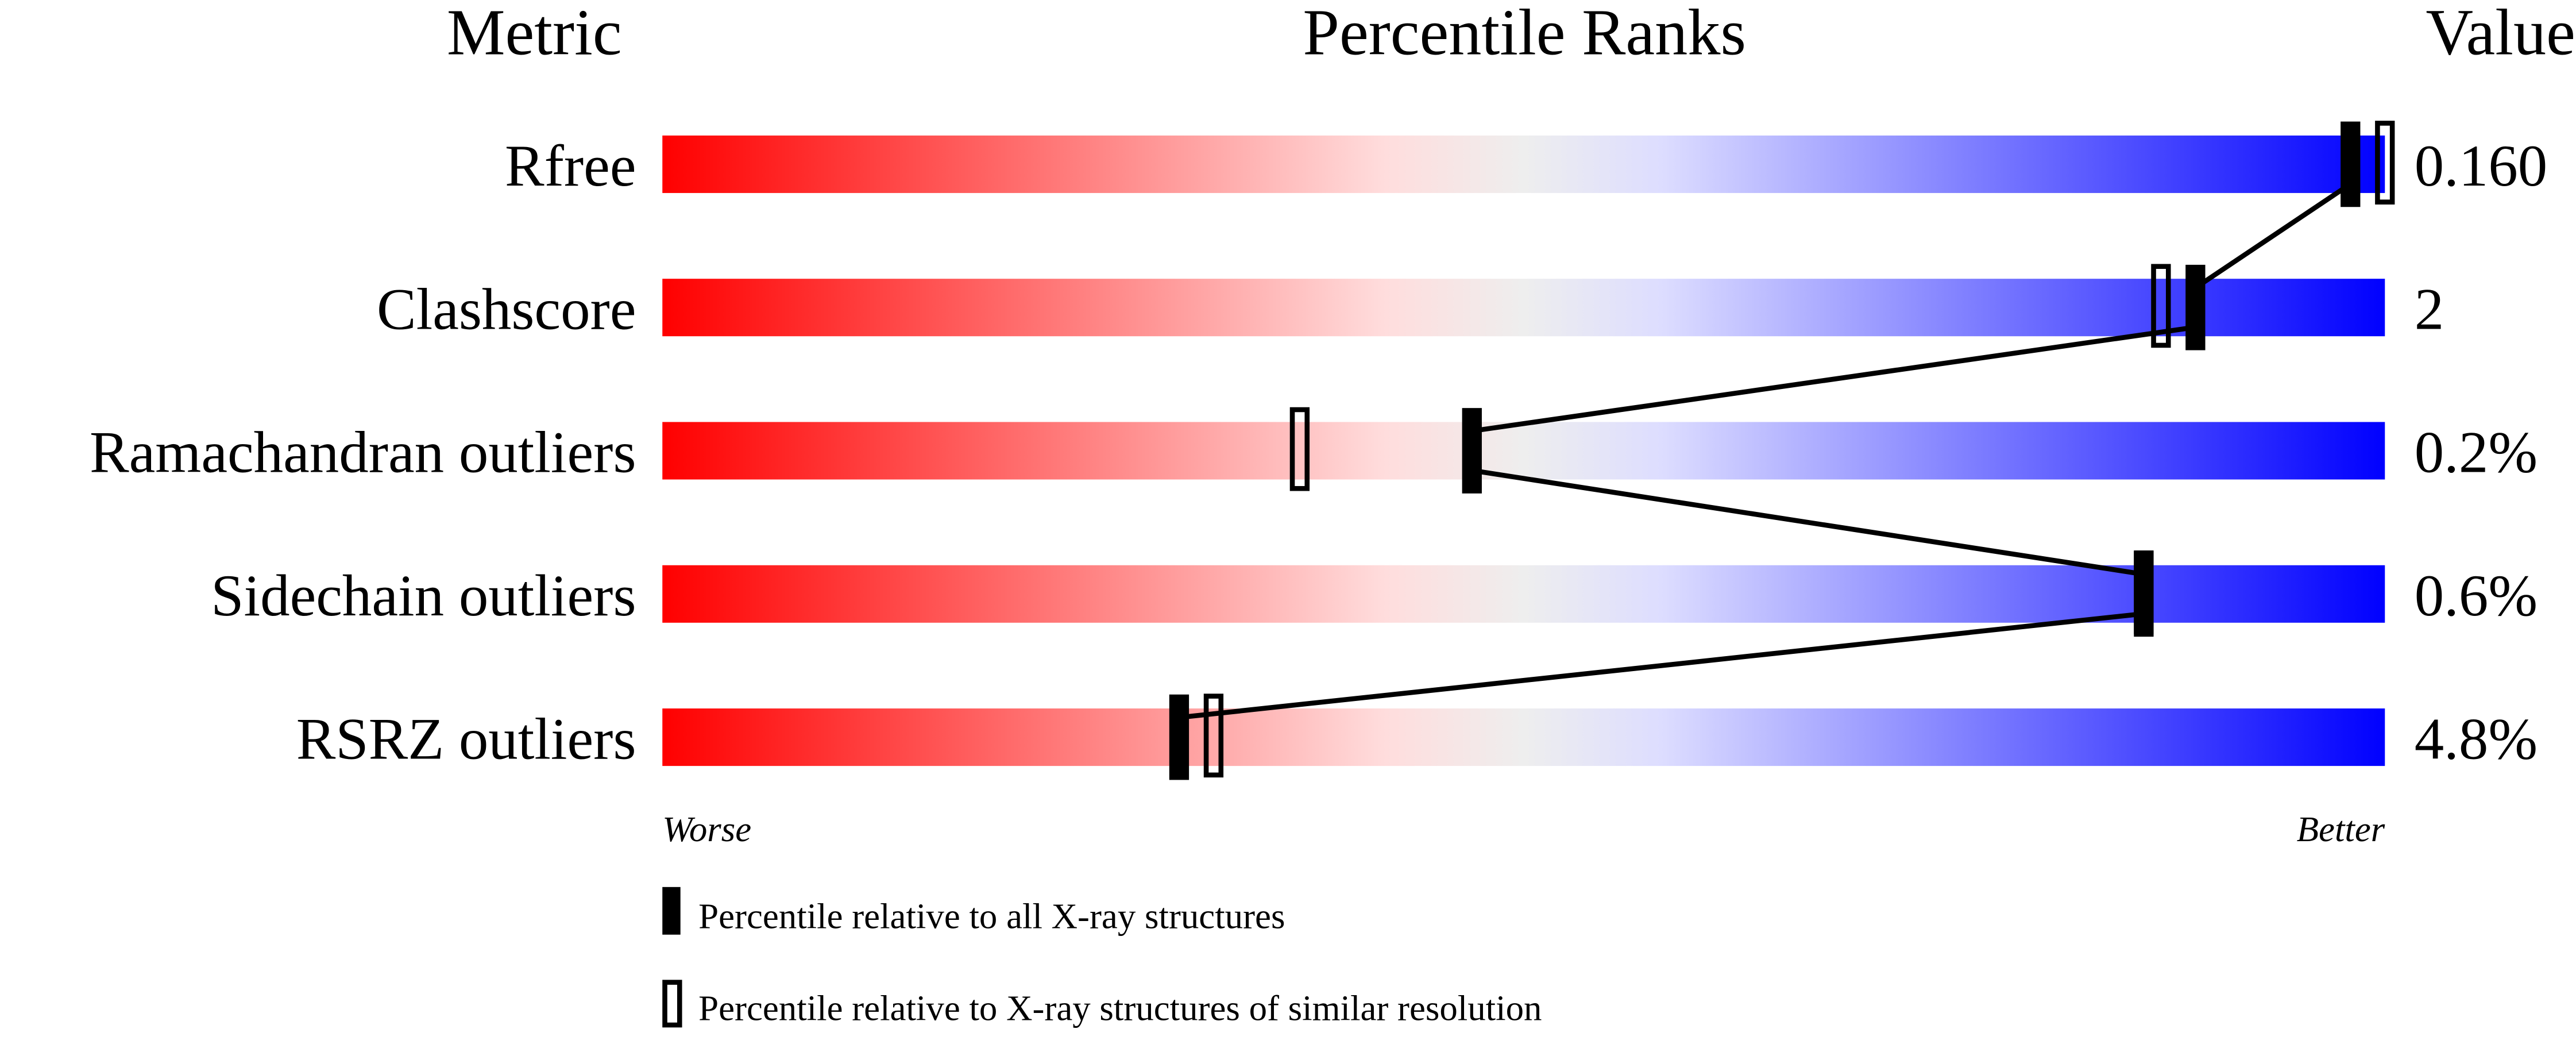 This screenshot has height=1048, width=2576. I want to click on metric-value: 0.2%, so click(2476, 453).